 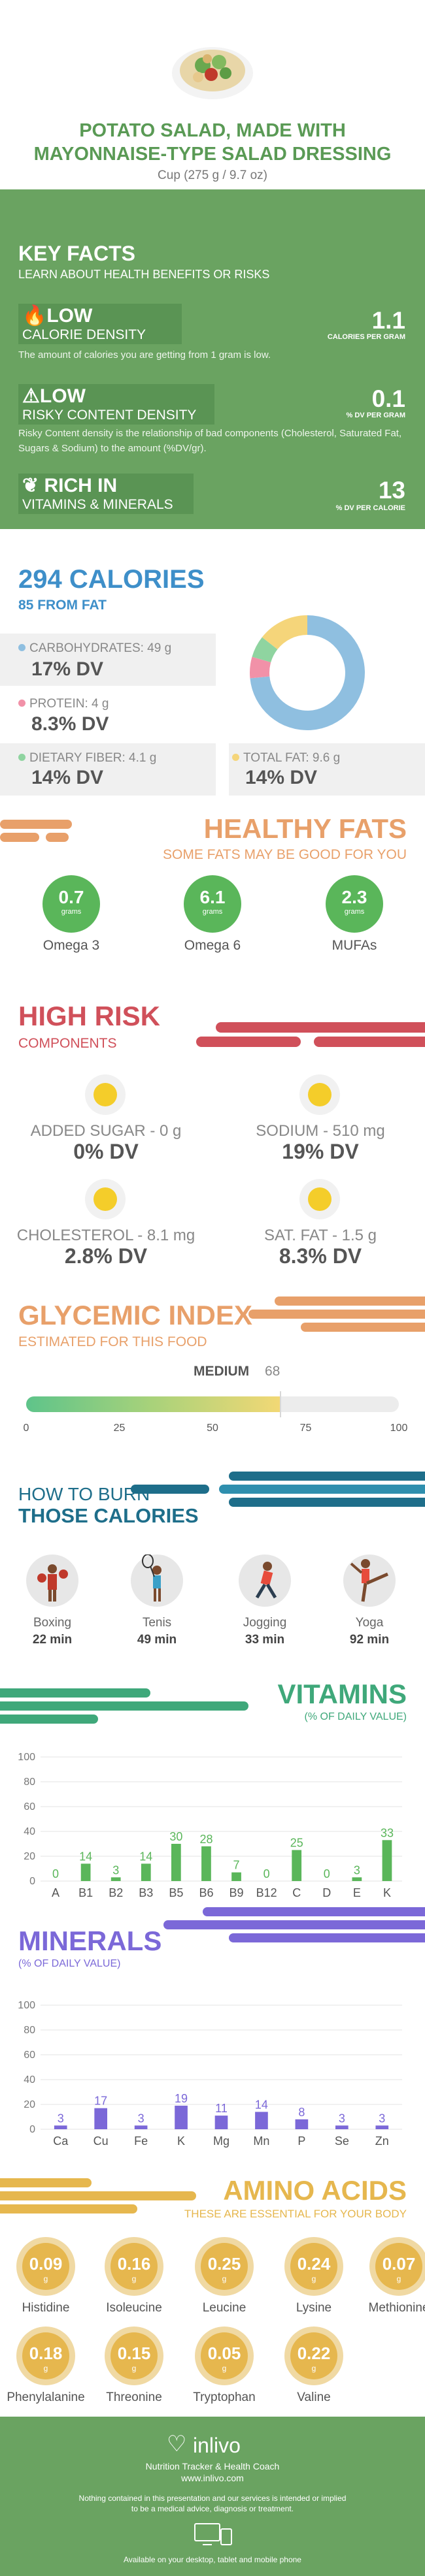 What do you see at coordinates (29, 2030) in the screenshot?
I see `mineral-ytick: 80` at bounding box center [29, 2030].